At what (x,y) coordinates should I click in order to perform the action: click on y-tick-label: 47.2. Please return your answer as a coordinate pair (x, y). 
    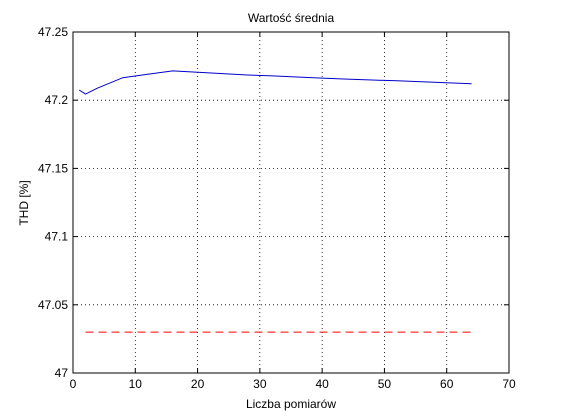
    Looking at the image, I should click on (57, 100).